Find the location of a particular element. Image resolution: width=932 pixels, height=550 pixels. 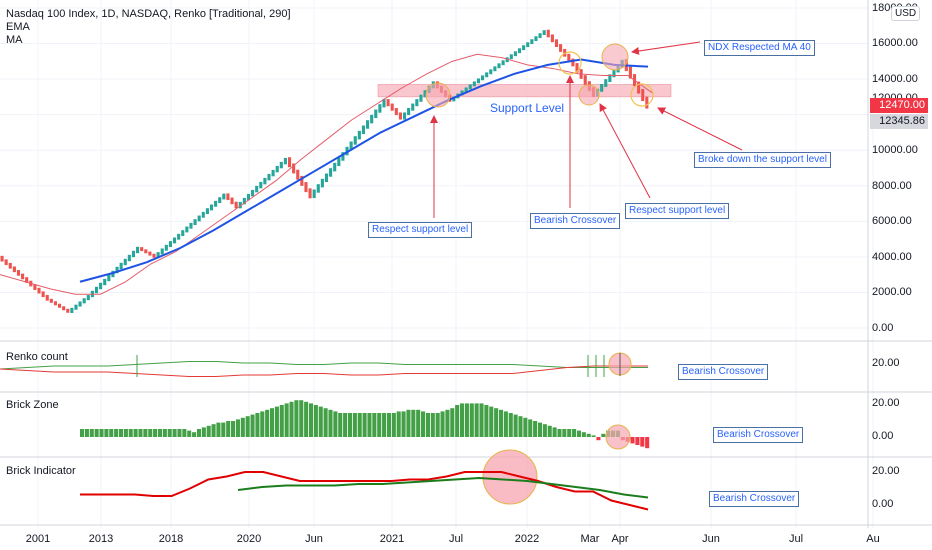

time-label: 2020 is located at coordinates (249, 539).